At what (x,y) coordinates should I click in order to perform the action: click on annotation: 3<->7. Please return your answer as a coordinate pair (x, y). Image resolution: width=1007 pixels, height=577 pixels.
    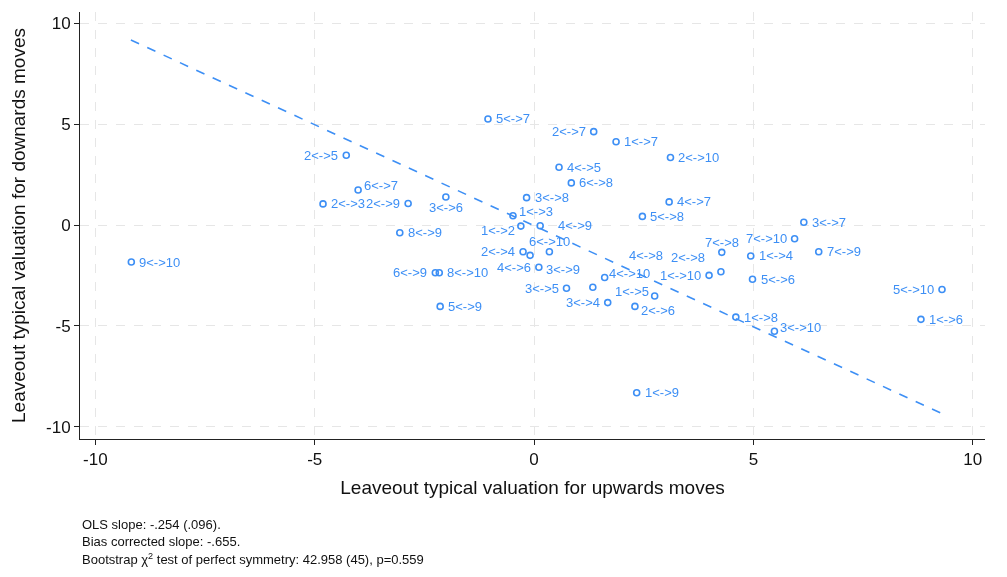
    Looking at the image, I should click on (829, 222).